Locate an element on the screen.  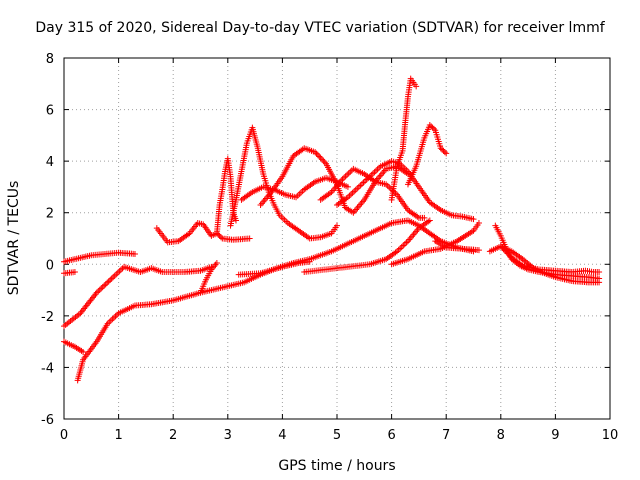
x-tick-label: 6 is located at coordinates (391, 435).